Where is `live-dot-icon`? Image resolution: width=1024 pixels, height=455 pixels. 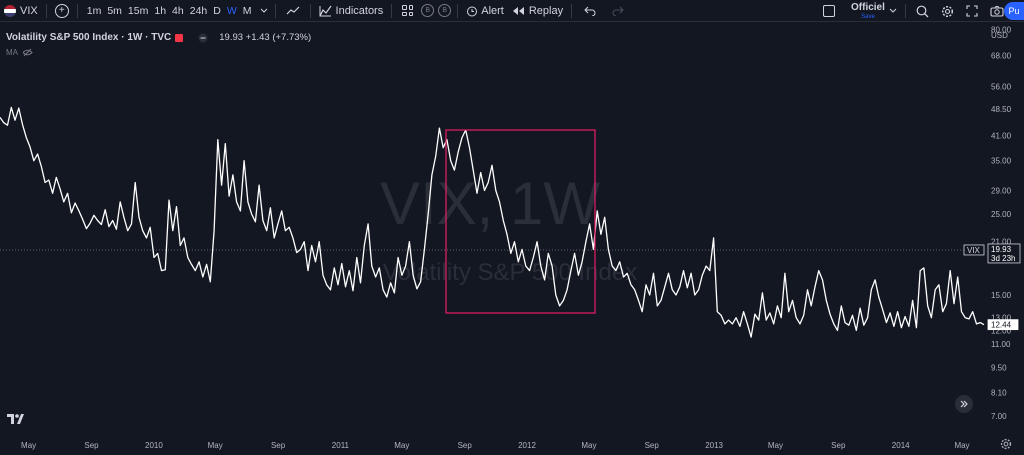
live-dot-icon is located at coordinates (179, 37).